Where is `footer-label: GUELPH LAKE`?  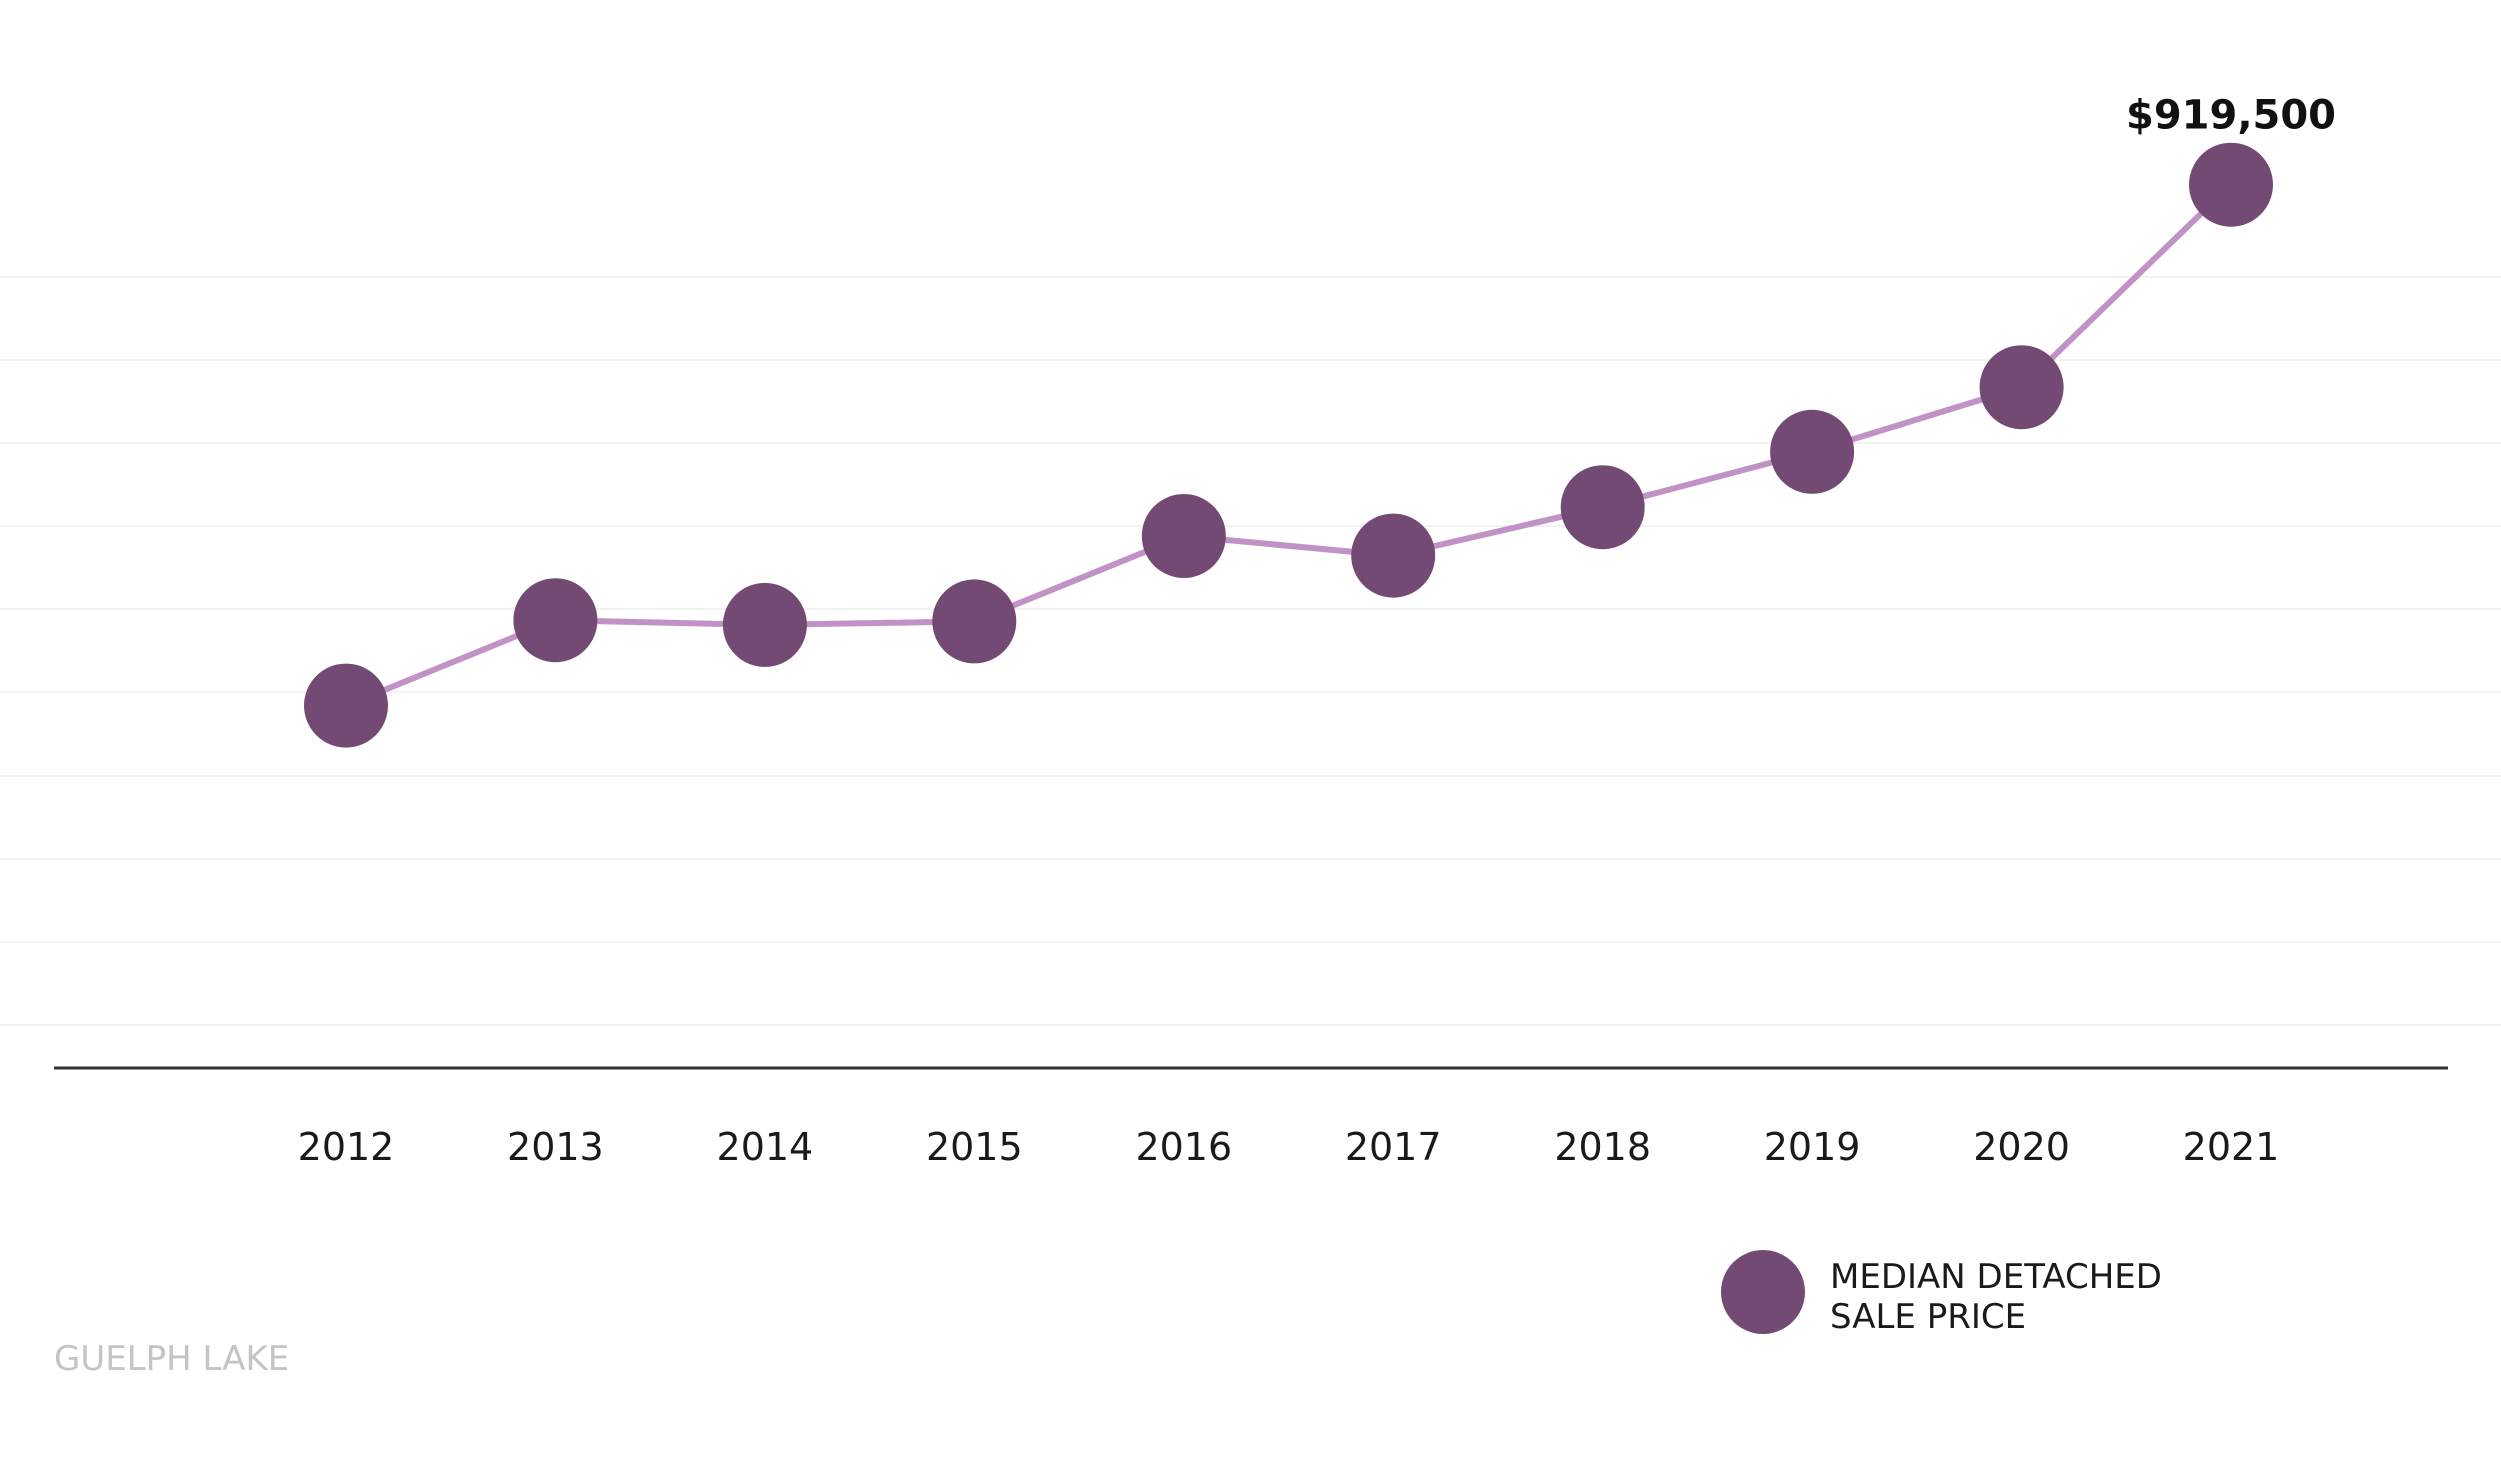 footer-label: GUELPH LAKE is located at coordinates (171, 1359).